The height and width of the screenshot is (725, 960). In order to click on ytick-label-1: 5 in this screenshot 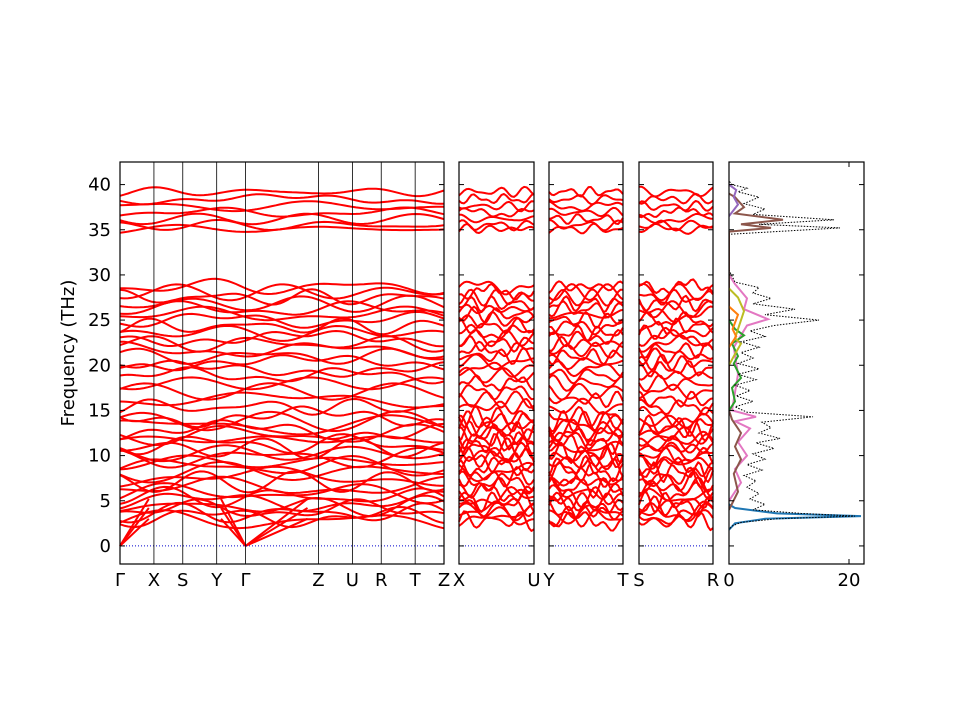, I will do `click(105, 501)`.